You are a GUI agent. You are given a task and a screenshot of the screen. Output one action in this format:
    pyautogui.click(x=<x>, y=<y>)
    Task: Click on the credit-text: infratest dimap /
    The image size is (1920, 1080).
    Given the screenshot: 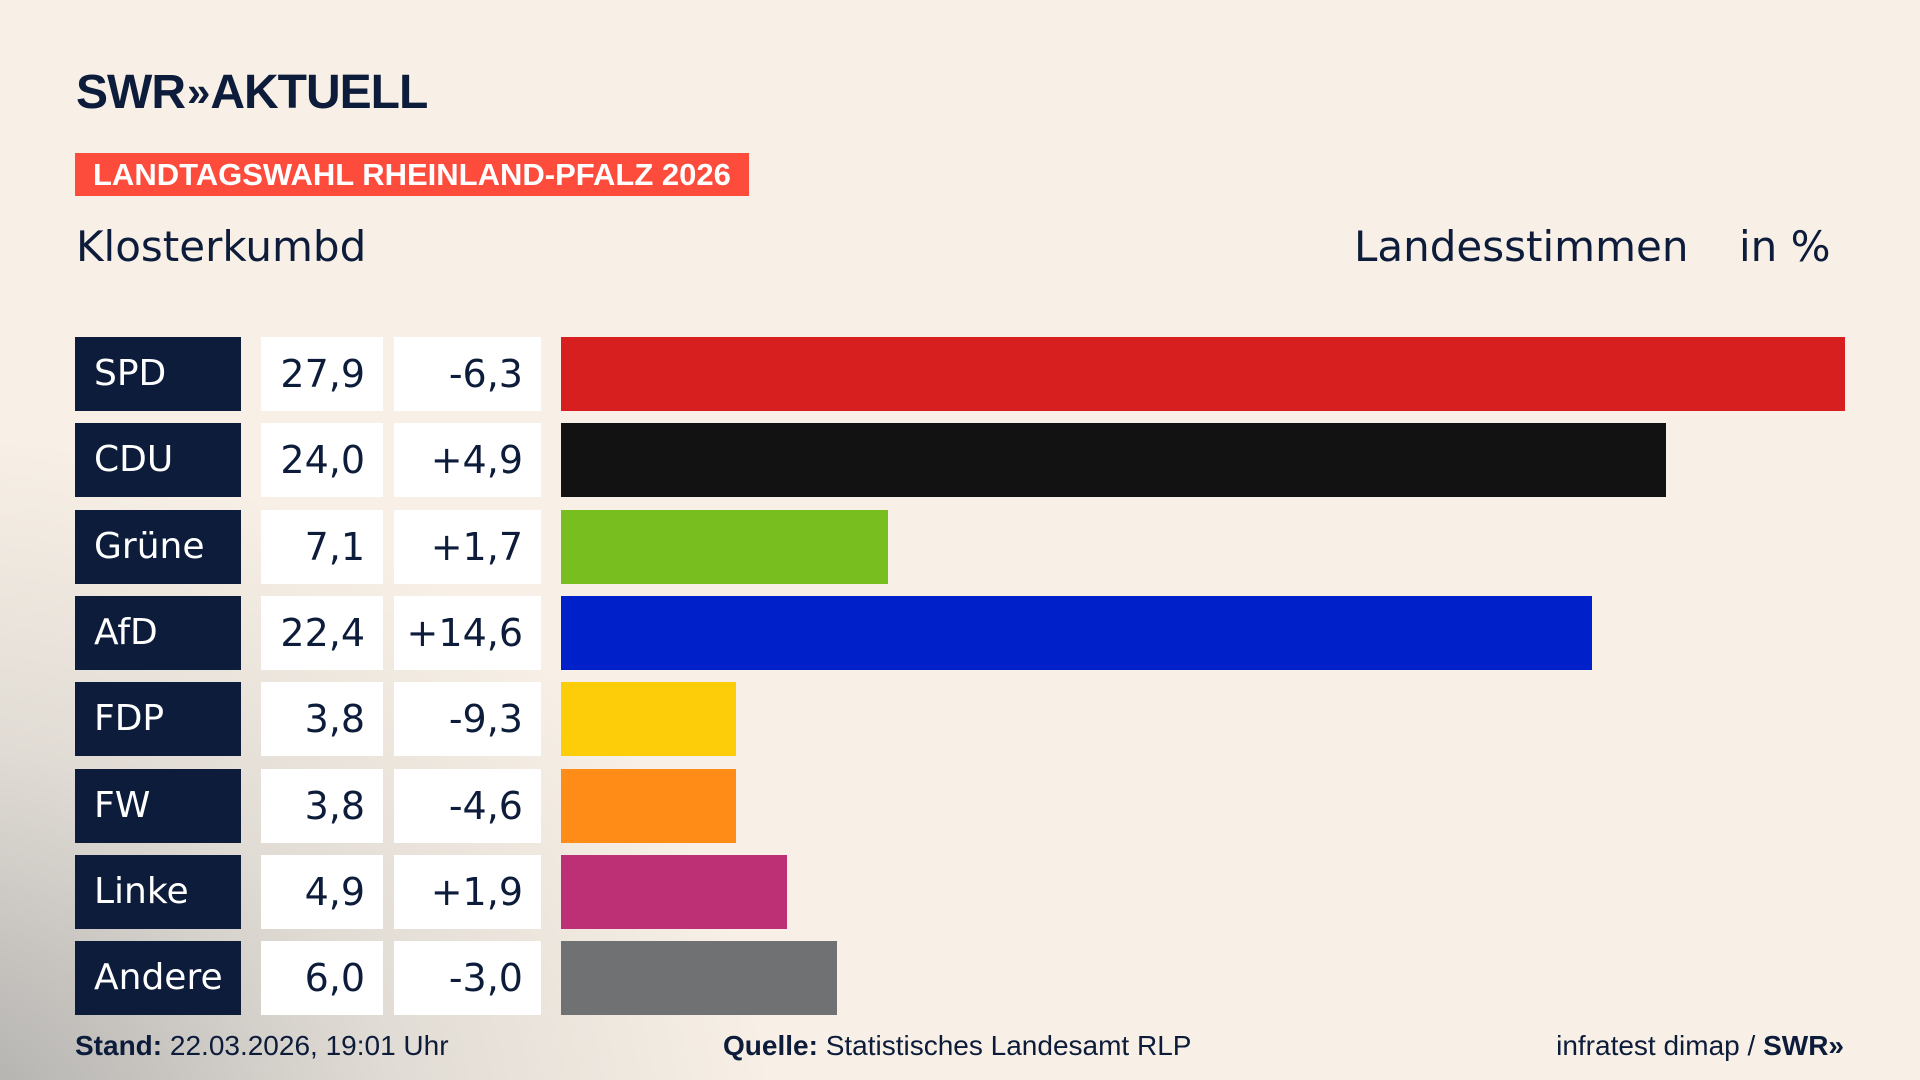 What is the action you would take?
    pyautogui.click(x=1660, y=1045)
    